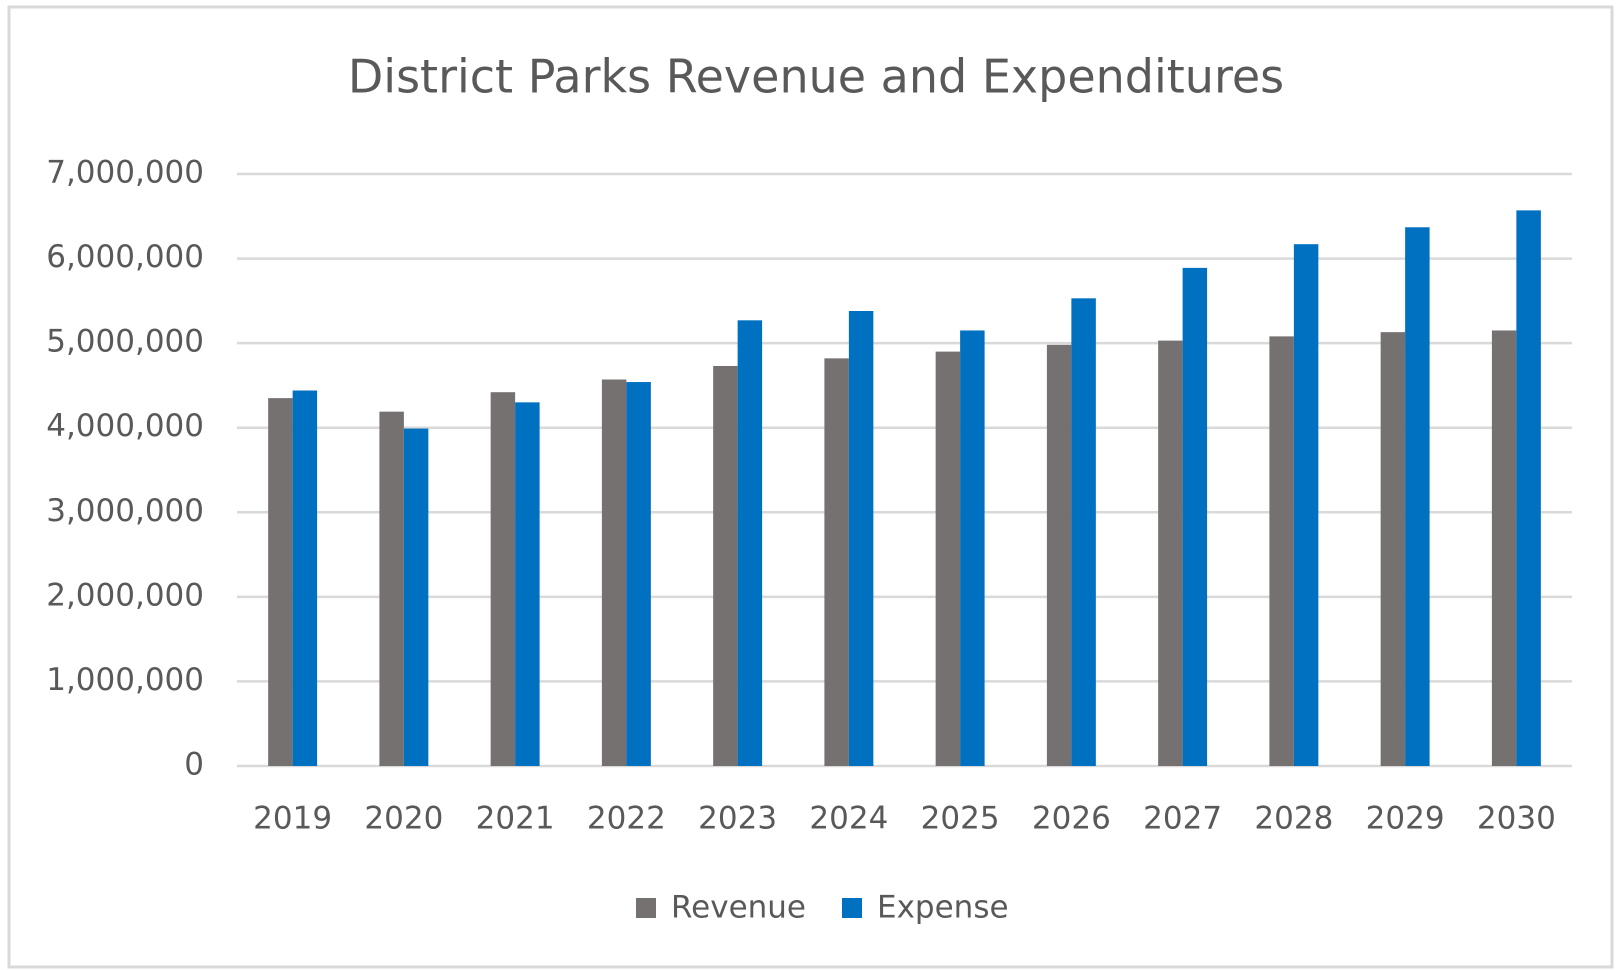 The image size is (1621, 970). I want to click on x-tick-label: 2025, so click(960, 819).